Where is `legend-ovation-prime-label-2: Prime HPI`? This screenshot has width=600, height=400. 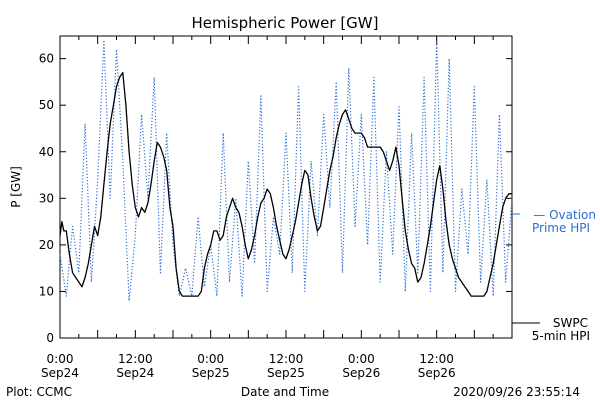 legend-ovation-prime-label-2: Prime HPI is located at coordinates (561, 228).